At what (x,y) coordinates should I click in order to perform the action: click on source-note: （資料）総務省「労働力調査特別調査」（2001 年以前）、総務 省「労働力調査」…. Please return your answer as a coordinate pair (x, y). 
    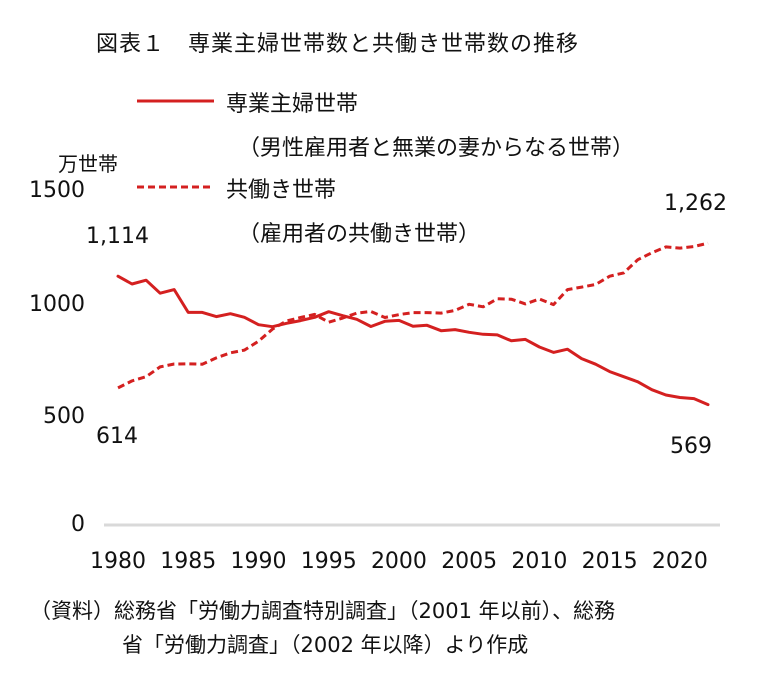
    Looking at the image, I should click on (395, 628).